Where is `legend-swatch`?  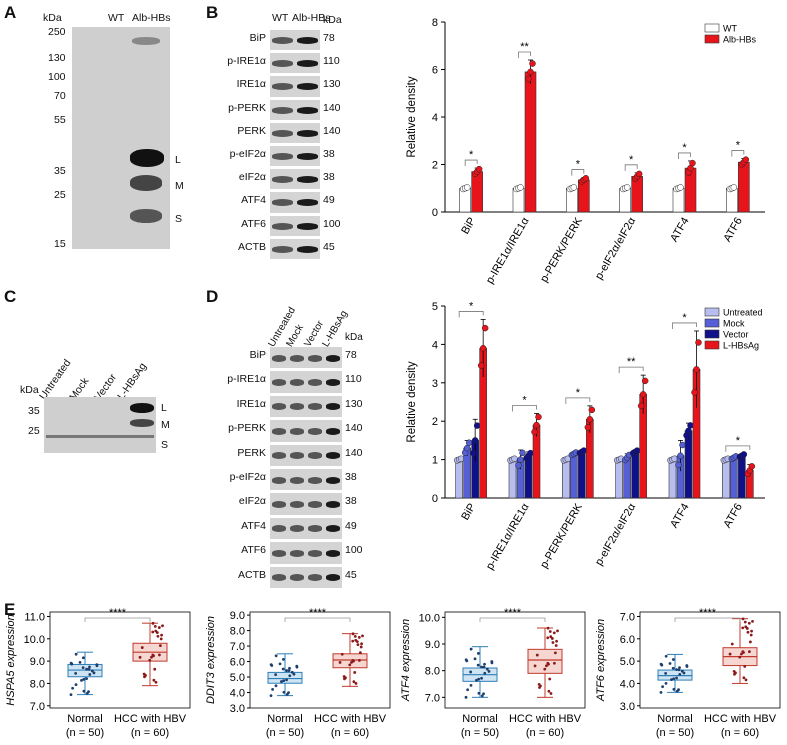 legend-swatch is located at coordinates (712, 312).